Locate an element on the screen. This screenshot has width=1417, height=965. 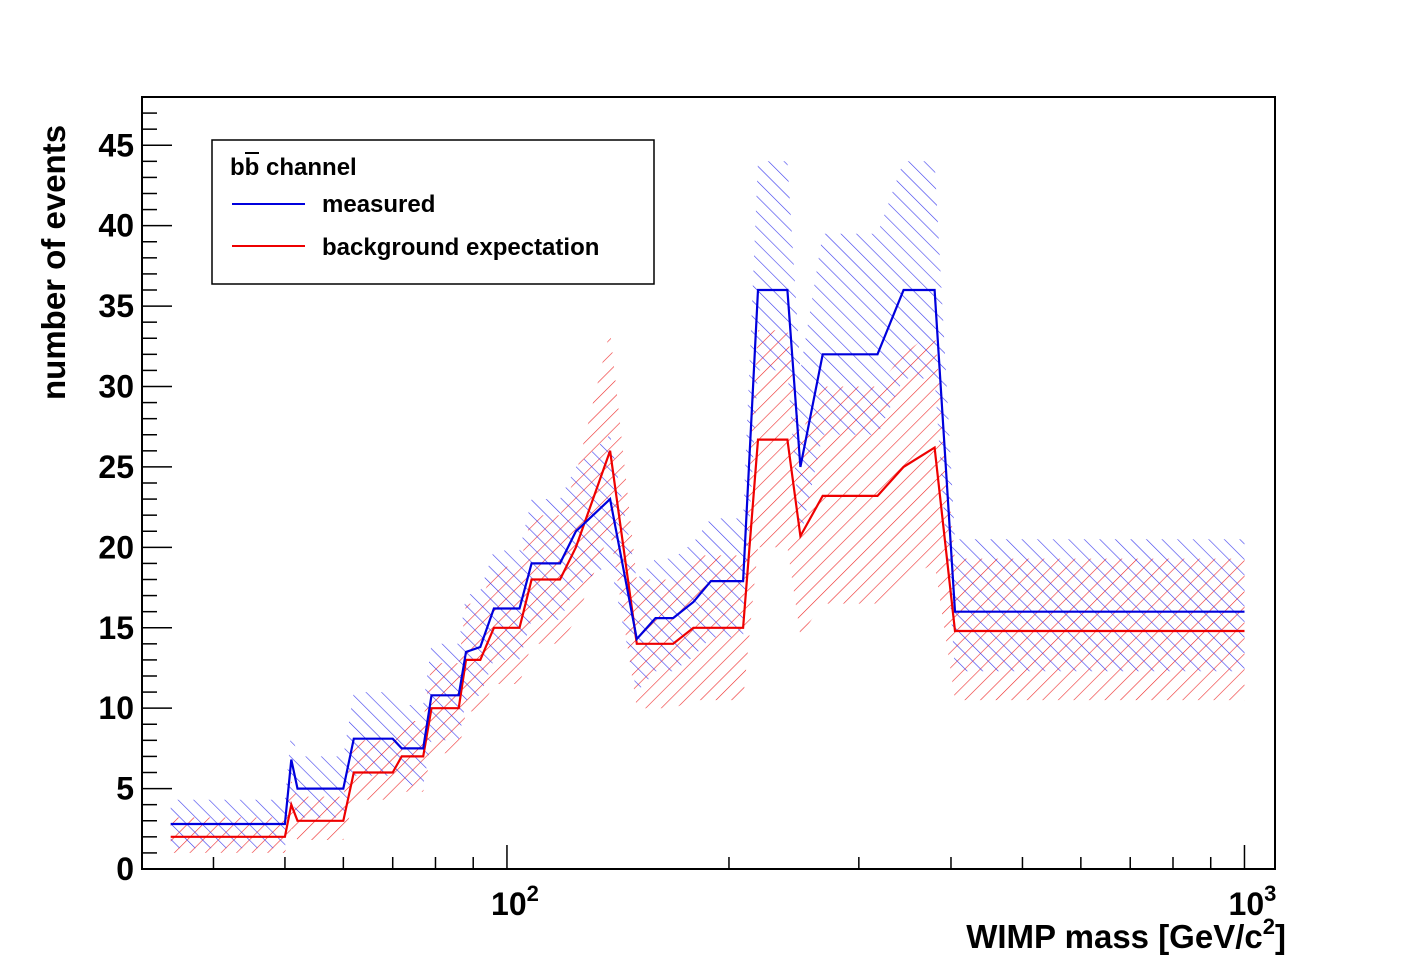
y-tick-label: 5 is located at coordinates (125, 789).